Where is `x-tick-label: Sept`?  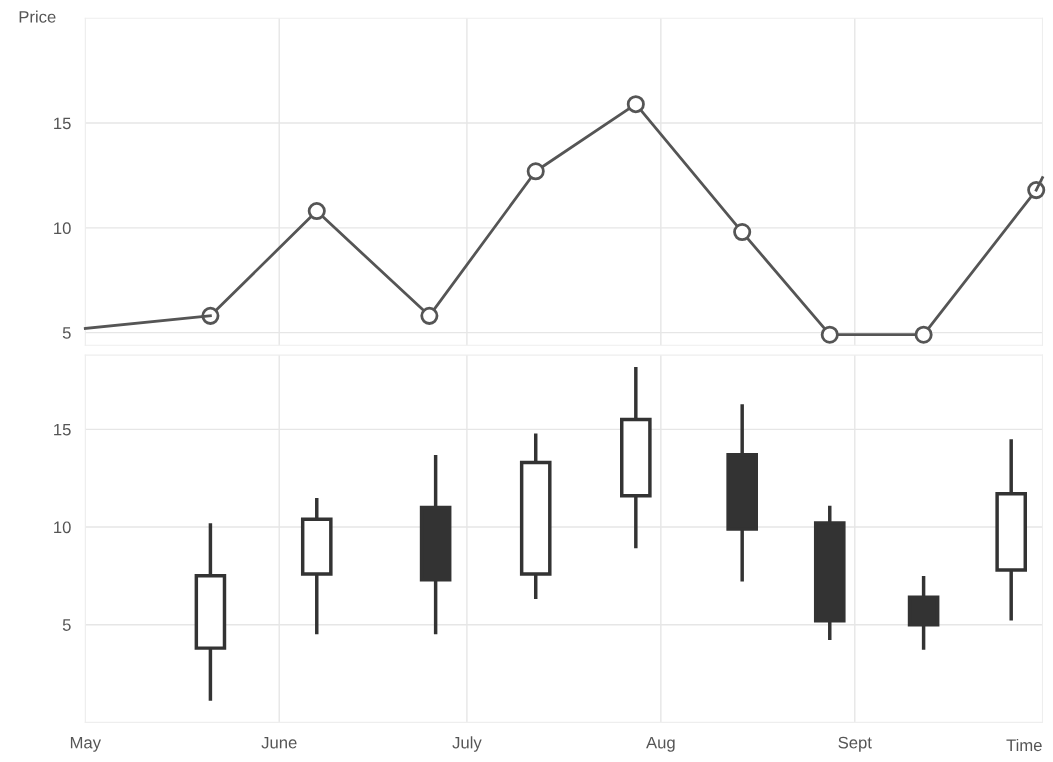
x-tick-label: Sept is located at coordinates (855, 744).